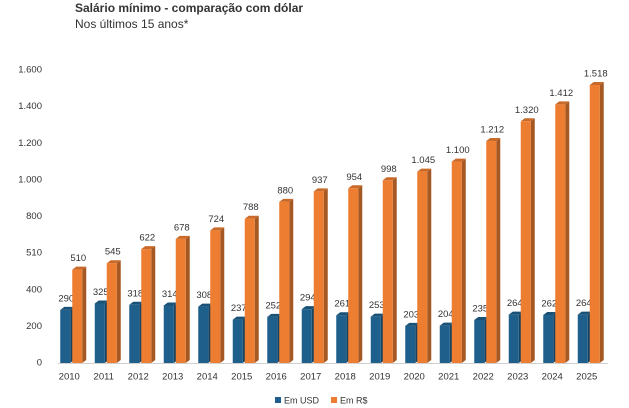  Describe the element at coordinates (147, 238) in the screenshot. I see `value-label: 622` at that location.